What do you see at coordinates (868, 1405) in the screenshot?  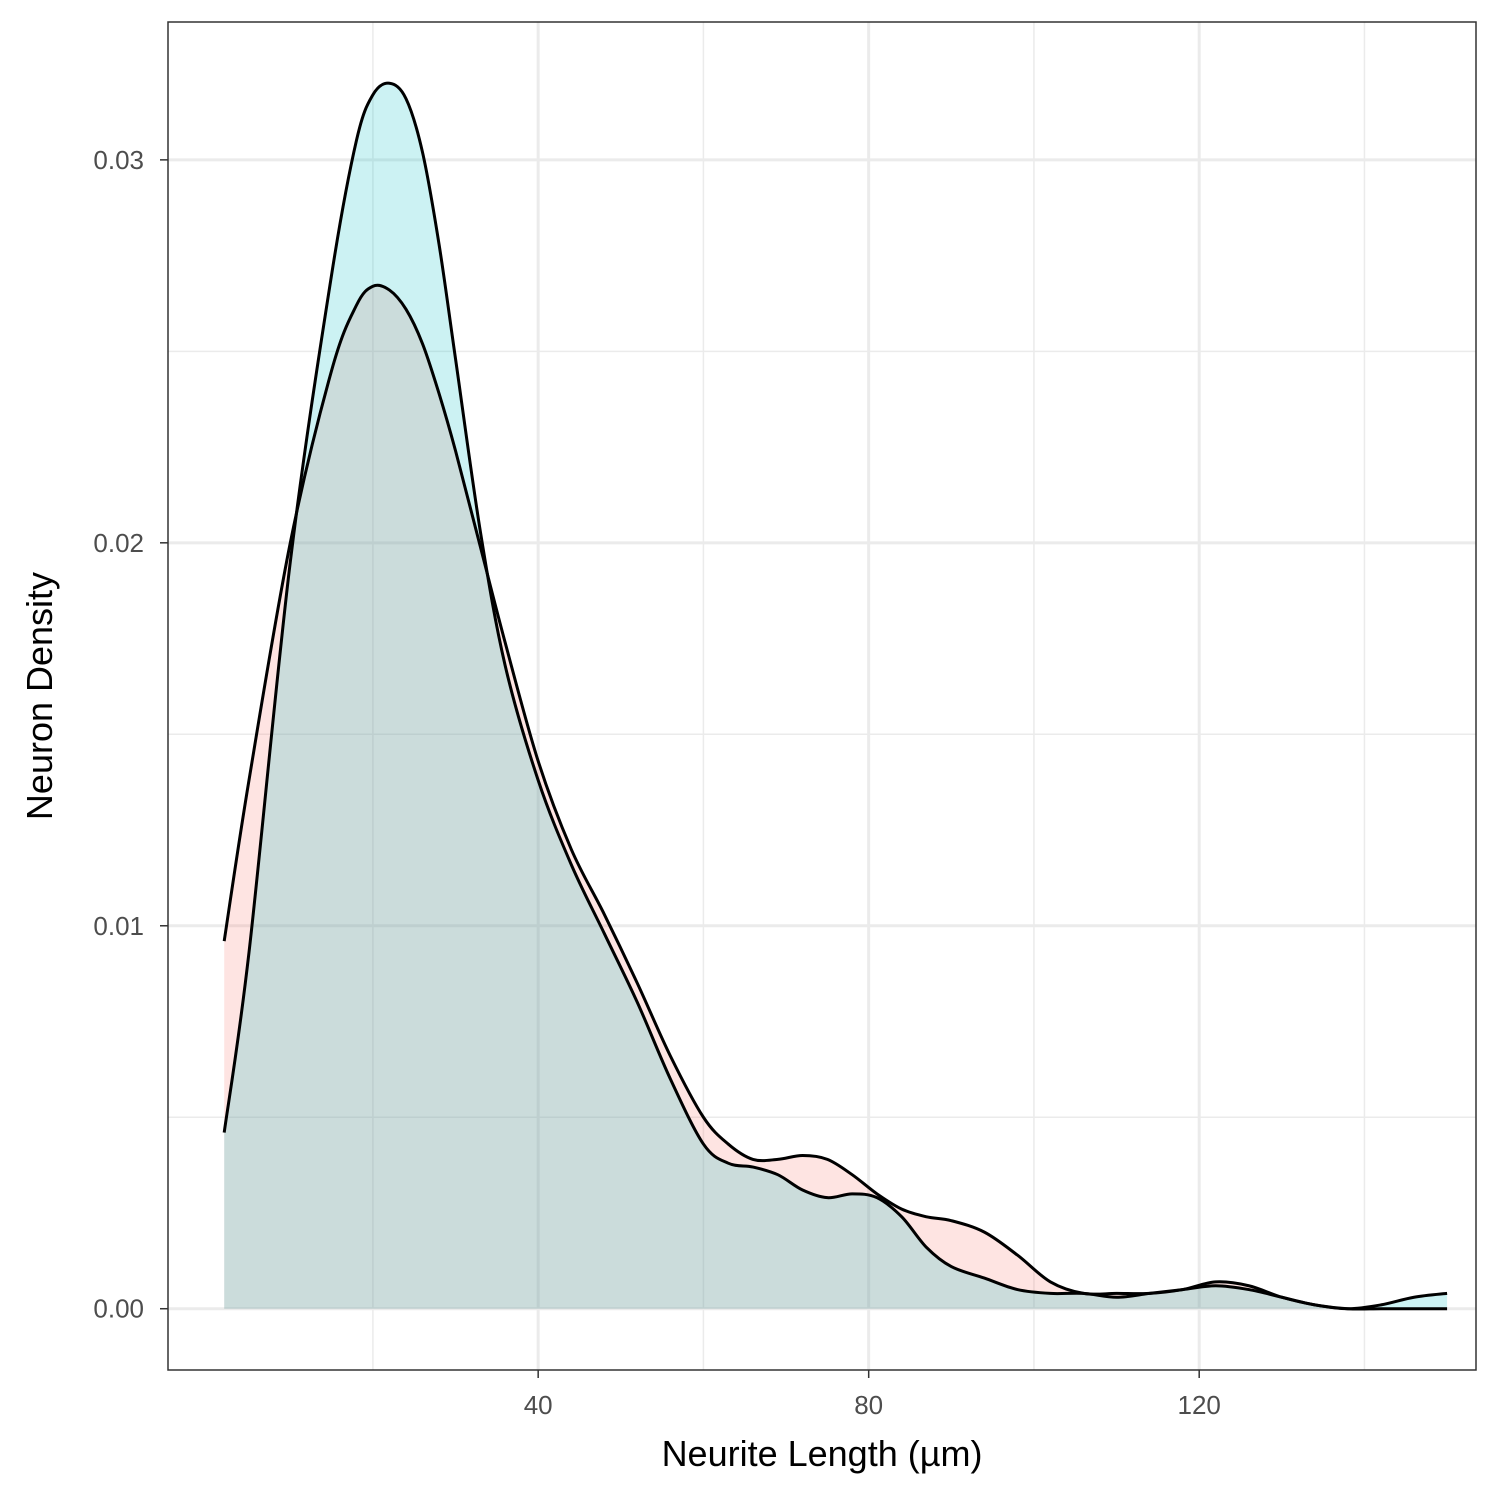 I see `x-tick-label: 80` at bounding box center [868, 1405].